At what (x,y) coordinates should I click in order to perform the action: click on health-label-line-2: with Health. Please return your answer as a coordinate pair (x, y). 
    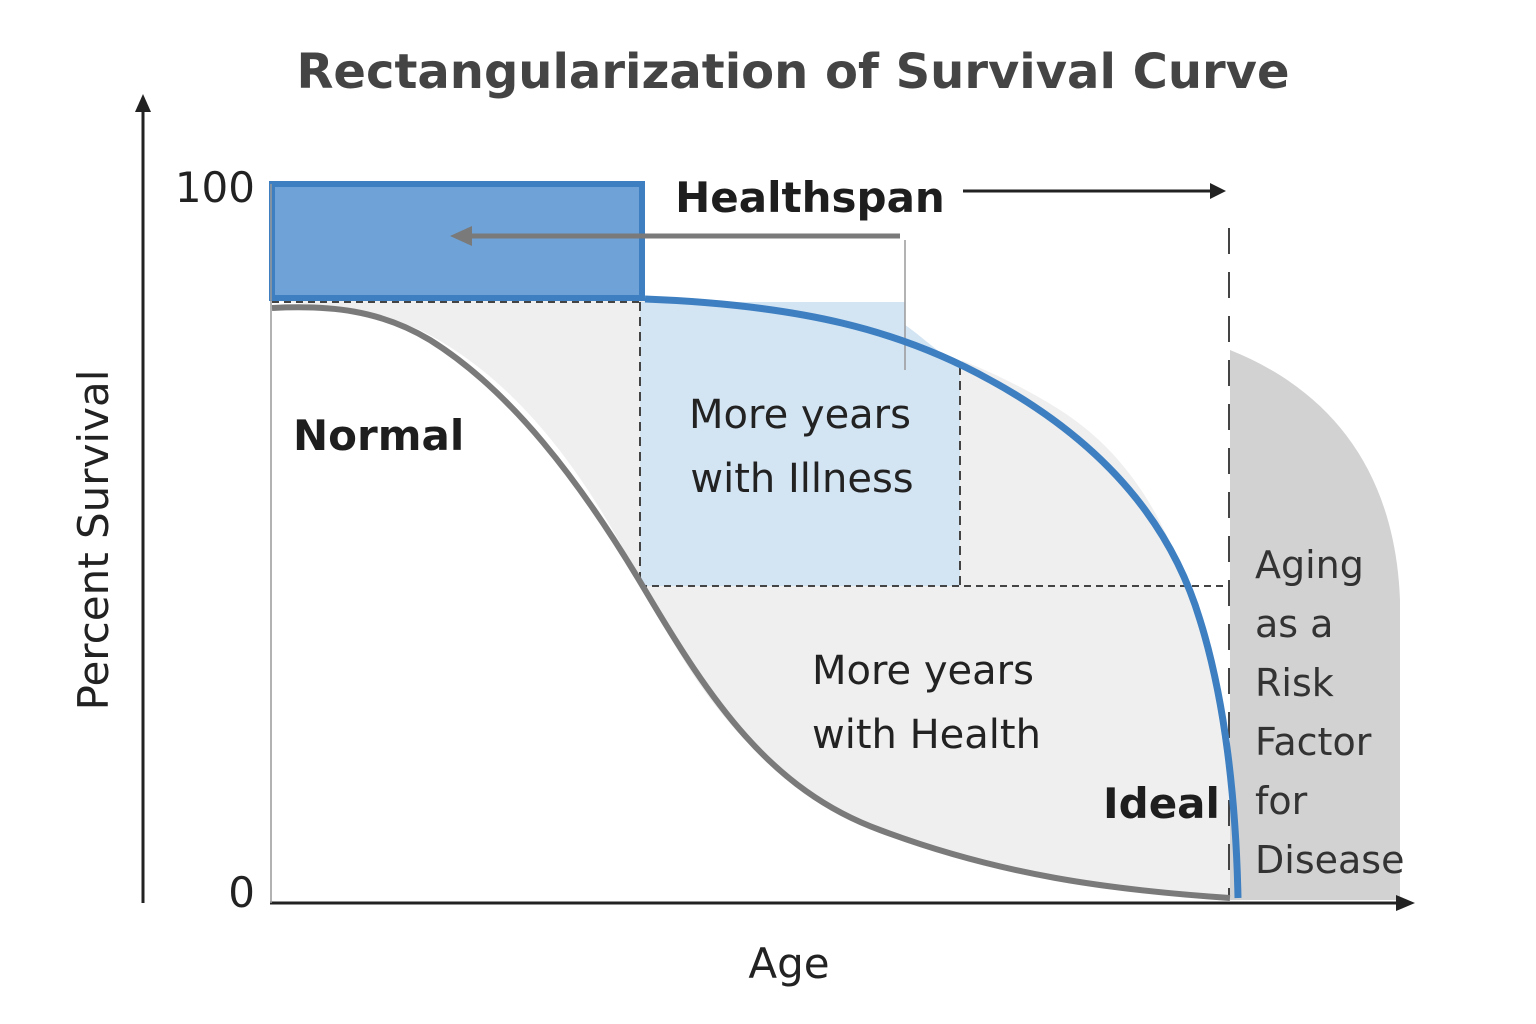
    Looking at the image, I should click on (926, 735).